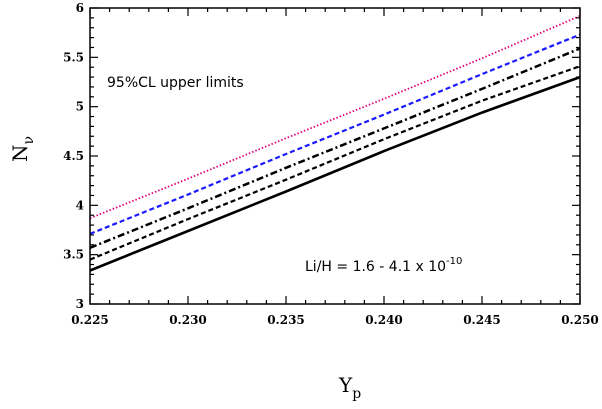 Image resolution: width=602 pixels, height=409 pixels. I want to click on x-axis-title: Yp, so click(349, 387).